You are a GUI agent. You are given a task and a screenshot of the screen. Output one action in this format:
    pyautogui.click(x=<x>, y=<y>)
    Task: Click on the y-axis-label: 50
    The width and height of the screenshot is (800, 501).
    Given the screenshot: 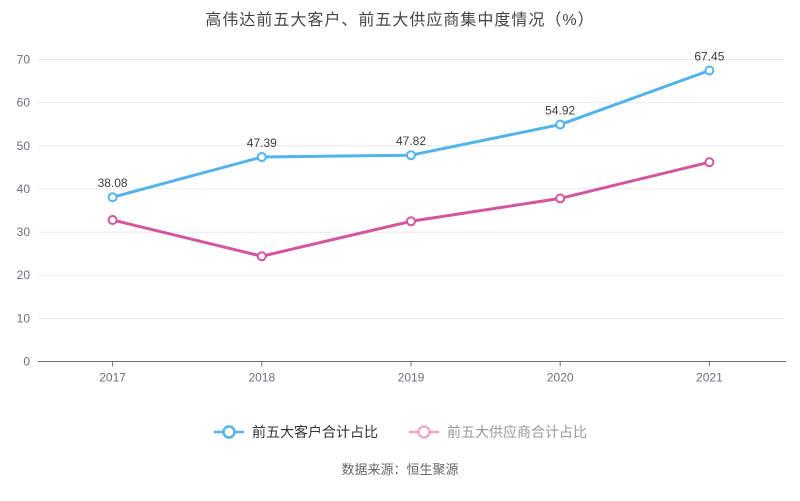 What is the action you would take?
    pyautogui.click(x=24, y=146)
    